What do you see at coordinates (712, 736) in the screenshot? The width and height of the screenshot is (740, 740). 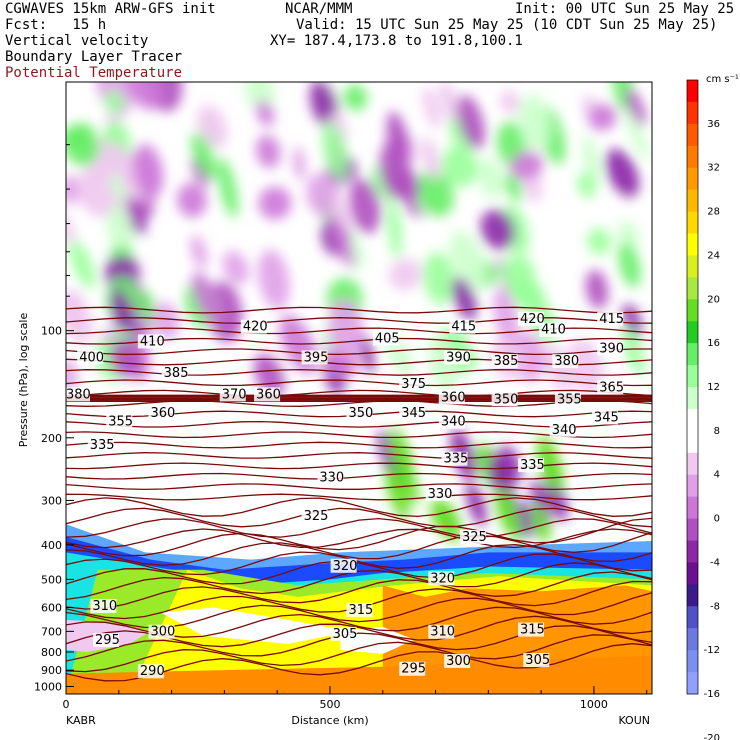 I see `colorbar-label: -20` at bounding box center [712, 736].